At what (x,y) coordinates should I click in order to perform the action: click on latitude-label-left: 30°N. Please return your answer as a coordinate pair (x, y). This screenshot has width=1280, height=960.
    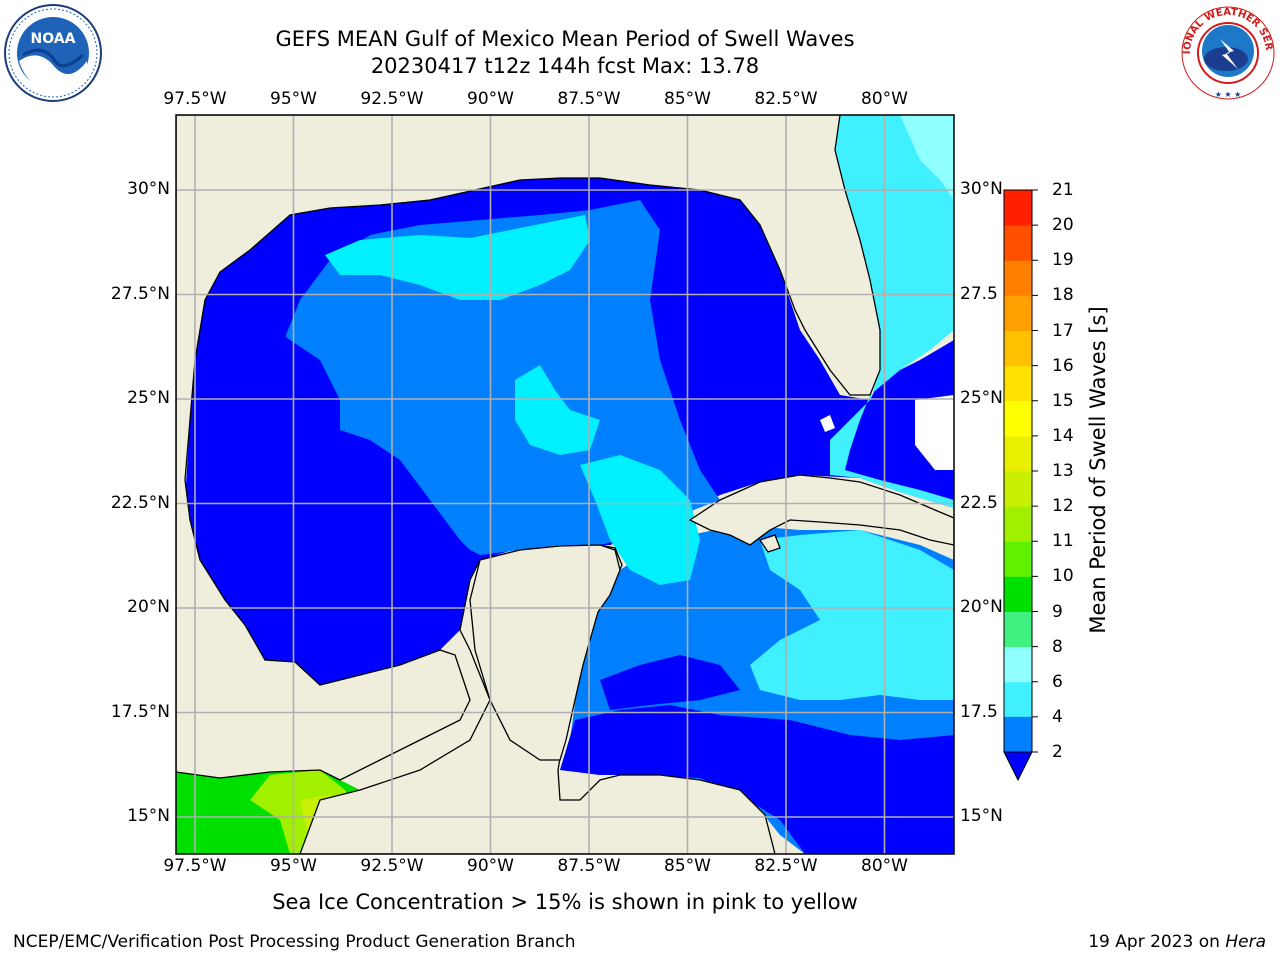
    Looking at the image, I should click on (148, 189).